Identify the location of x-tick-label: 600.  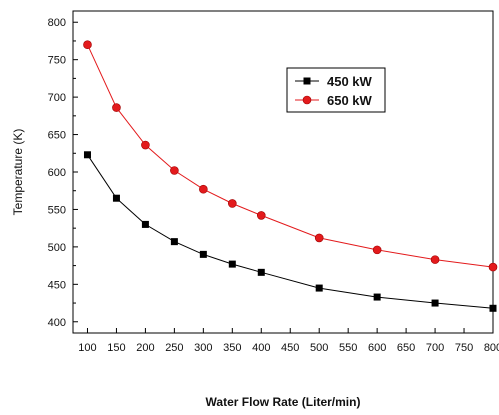
(377, 348).